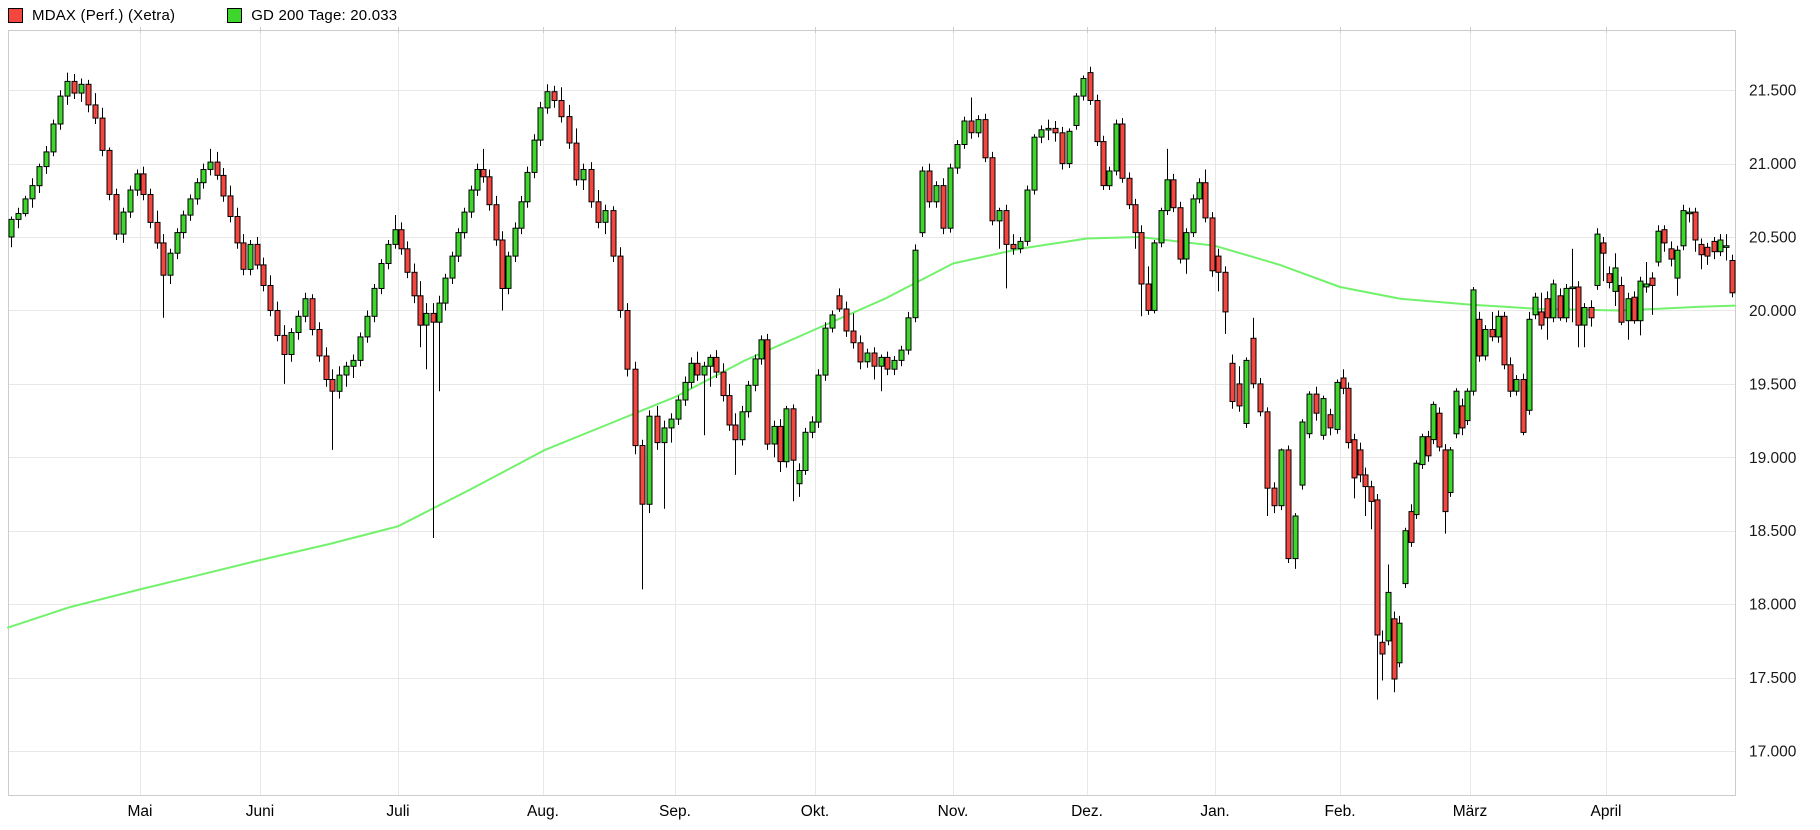  I want to click on x-axis-month-label: Dez., so click(1087, 811).